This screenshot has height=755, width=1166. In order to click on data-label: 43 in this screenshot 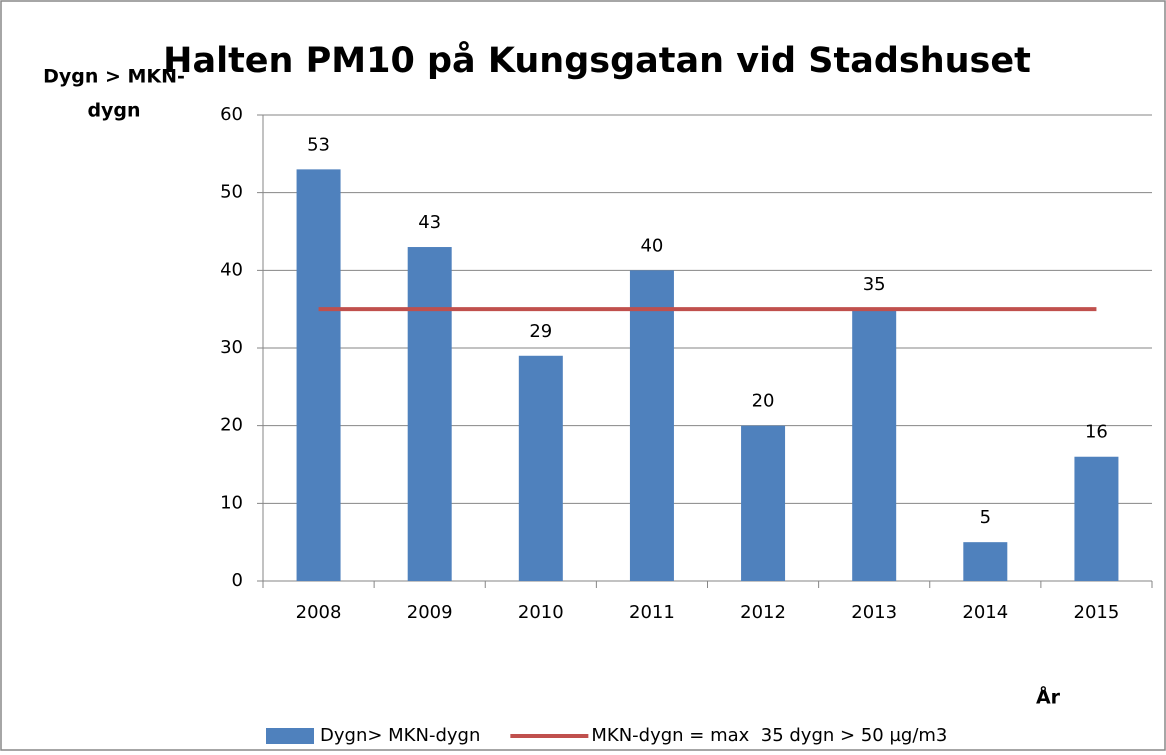, I will do `click(429, 222)`.